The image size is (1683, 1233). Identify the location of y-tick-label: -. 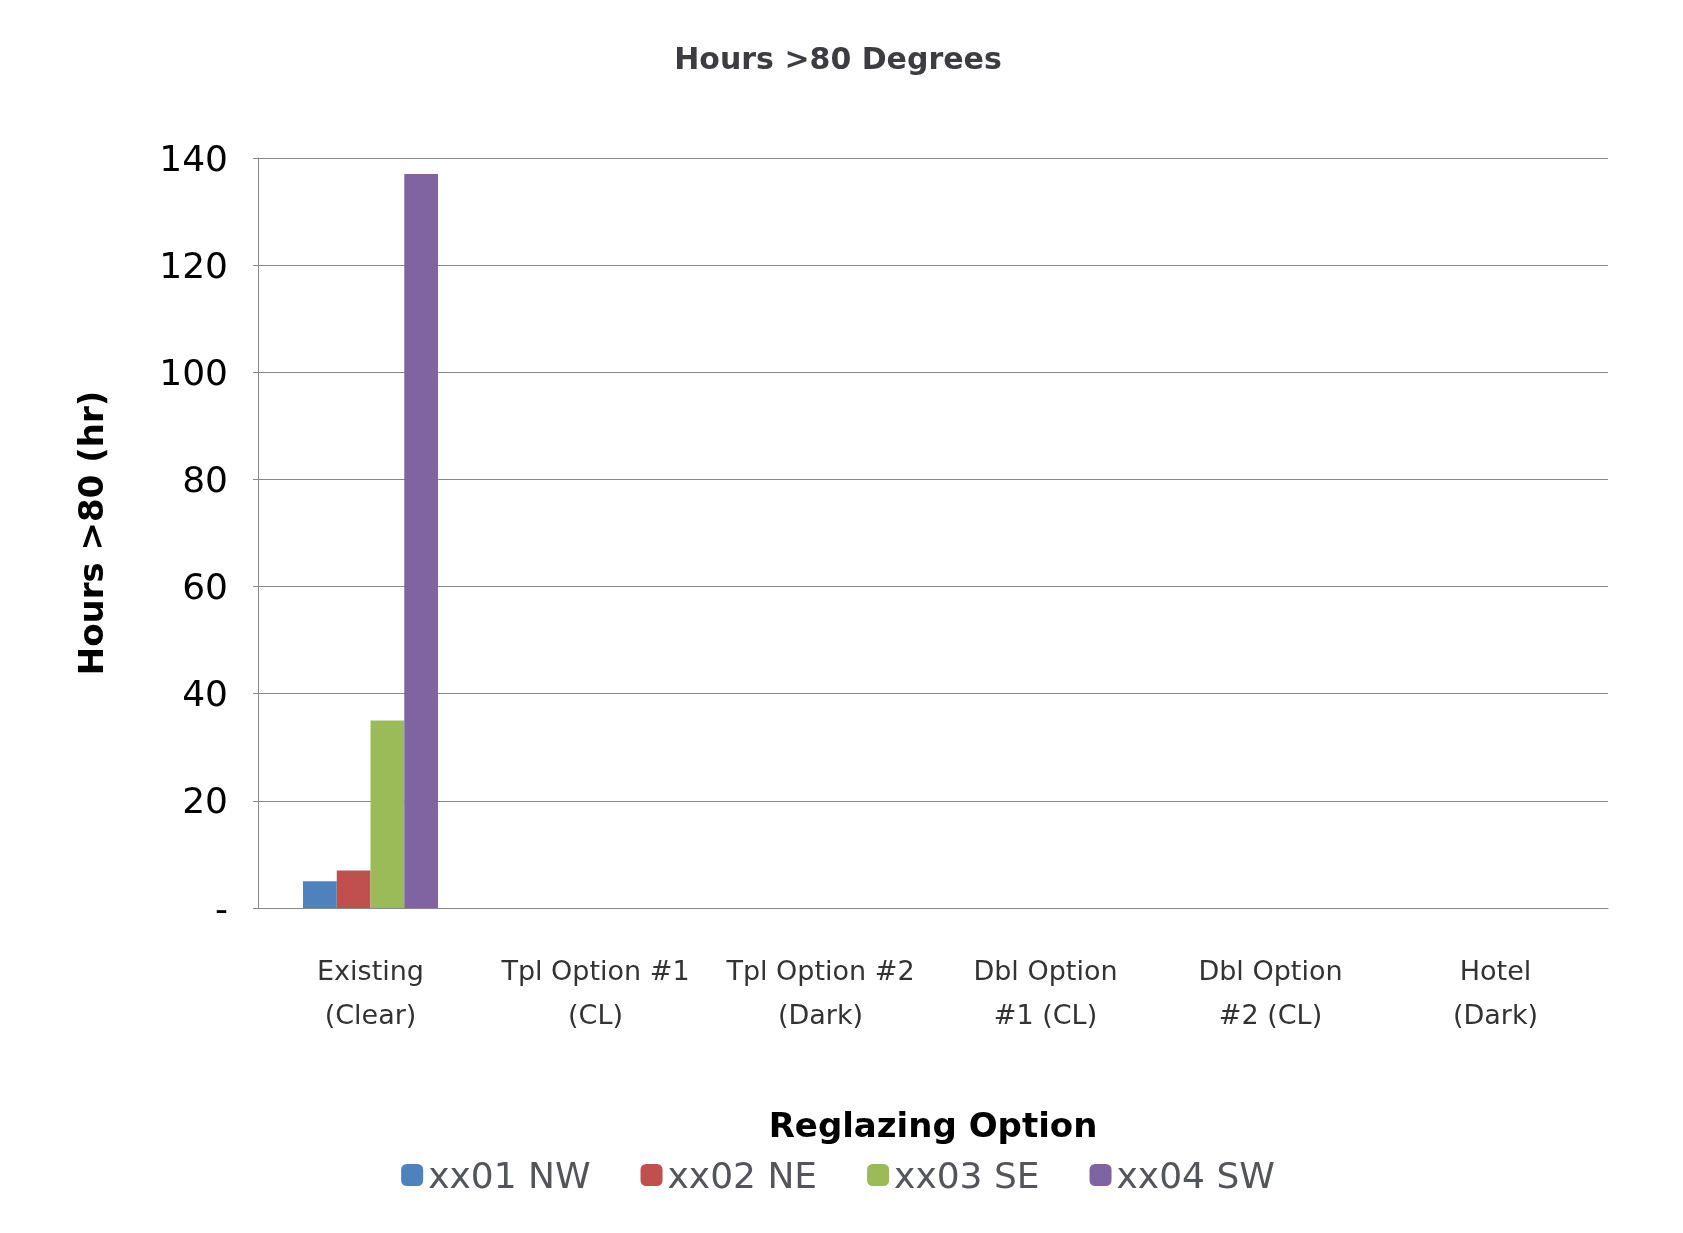
(221, 908).